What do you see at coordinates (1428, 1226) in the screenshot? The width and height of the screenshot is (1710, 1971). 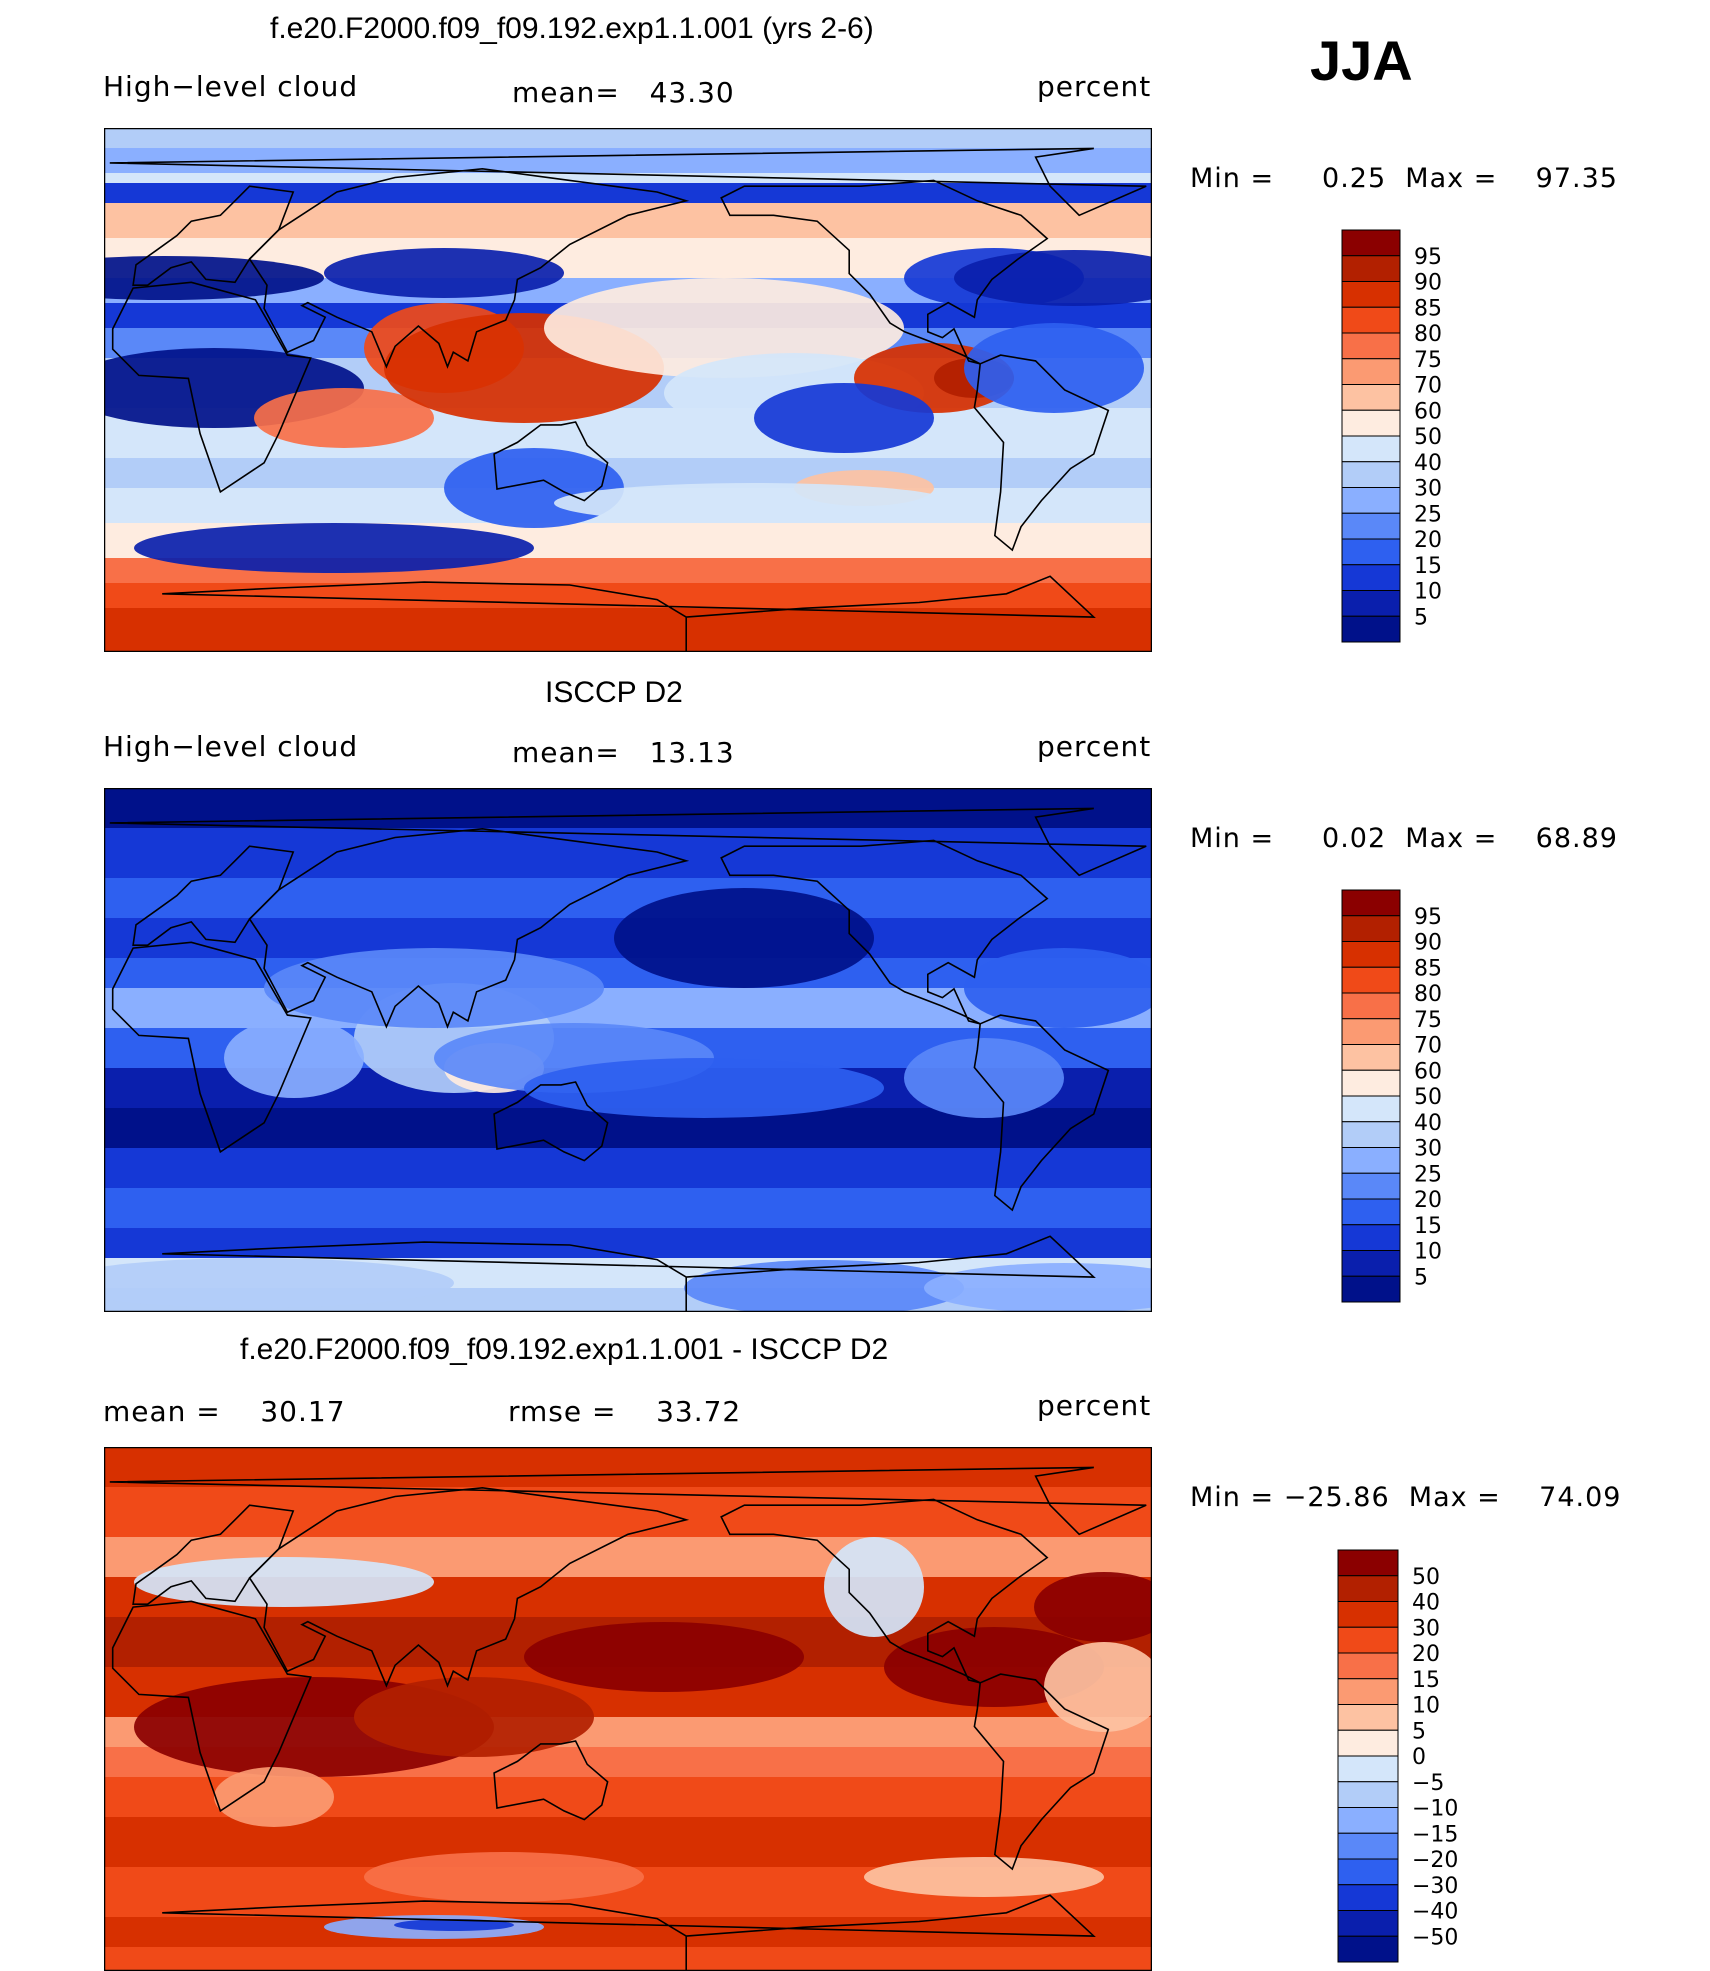 I see `colorbar-label-12: 15` at bounding box center [1428, 1226].